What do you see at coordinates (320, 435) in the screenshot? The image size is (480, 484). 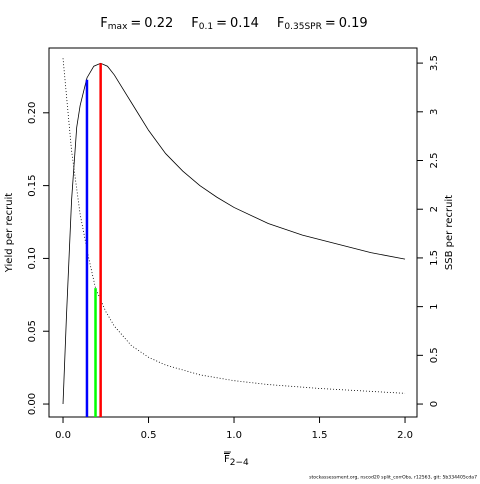 I see `x-tick-label: 1.5` at bounding box center [320, 435].